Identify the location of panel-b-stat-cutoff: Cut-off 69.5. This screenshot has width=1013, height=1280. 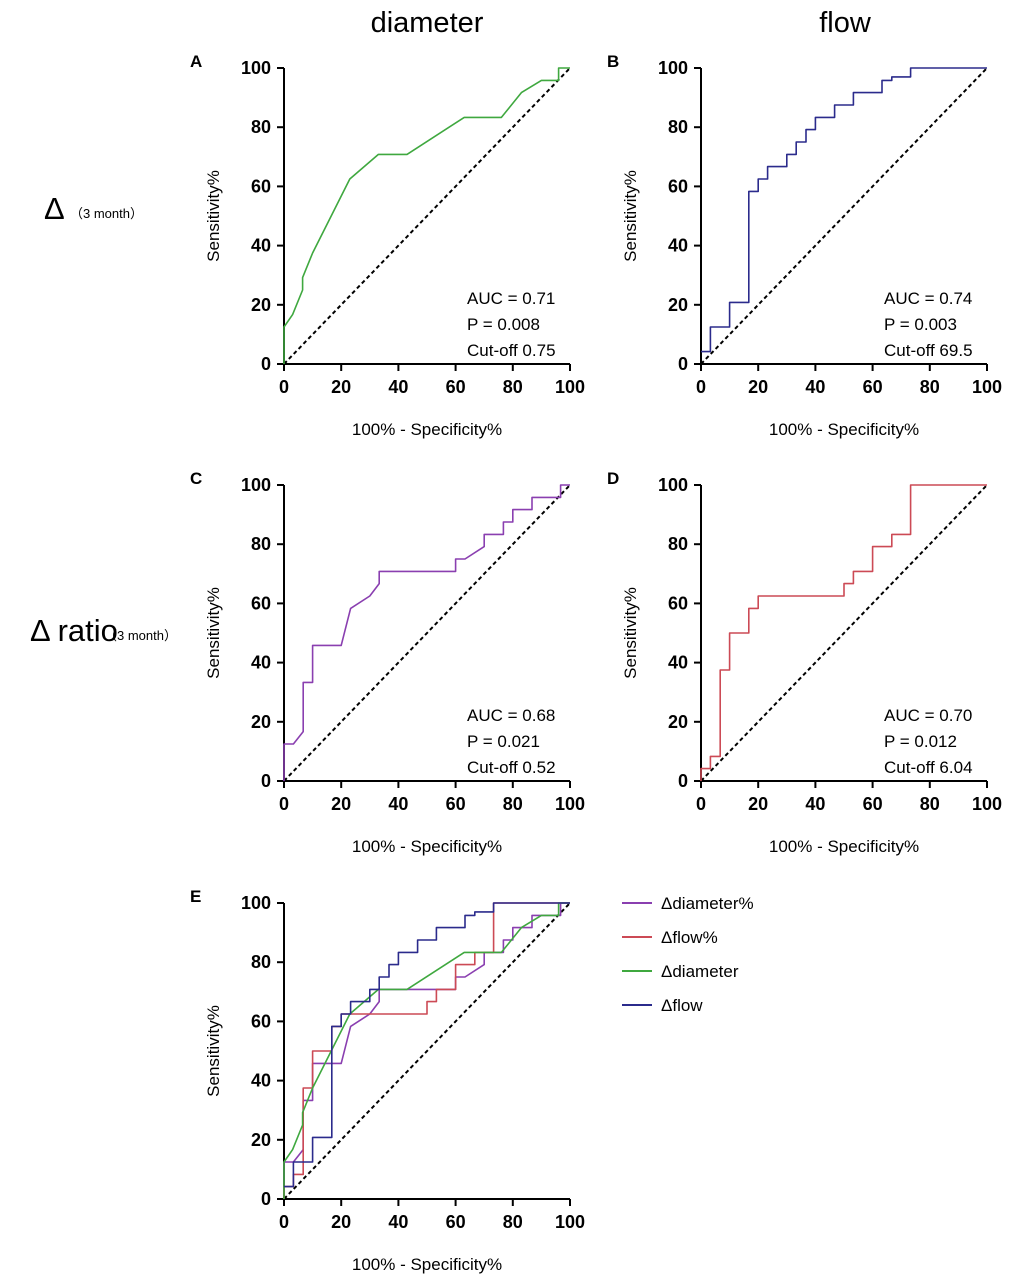
(928, 350).